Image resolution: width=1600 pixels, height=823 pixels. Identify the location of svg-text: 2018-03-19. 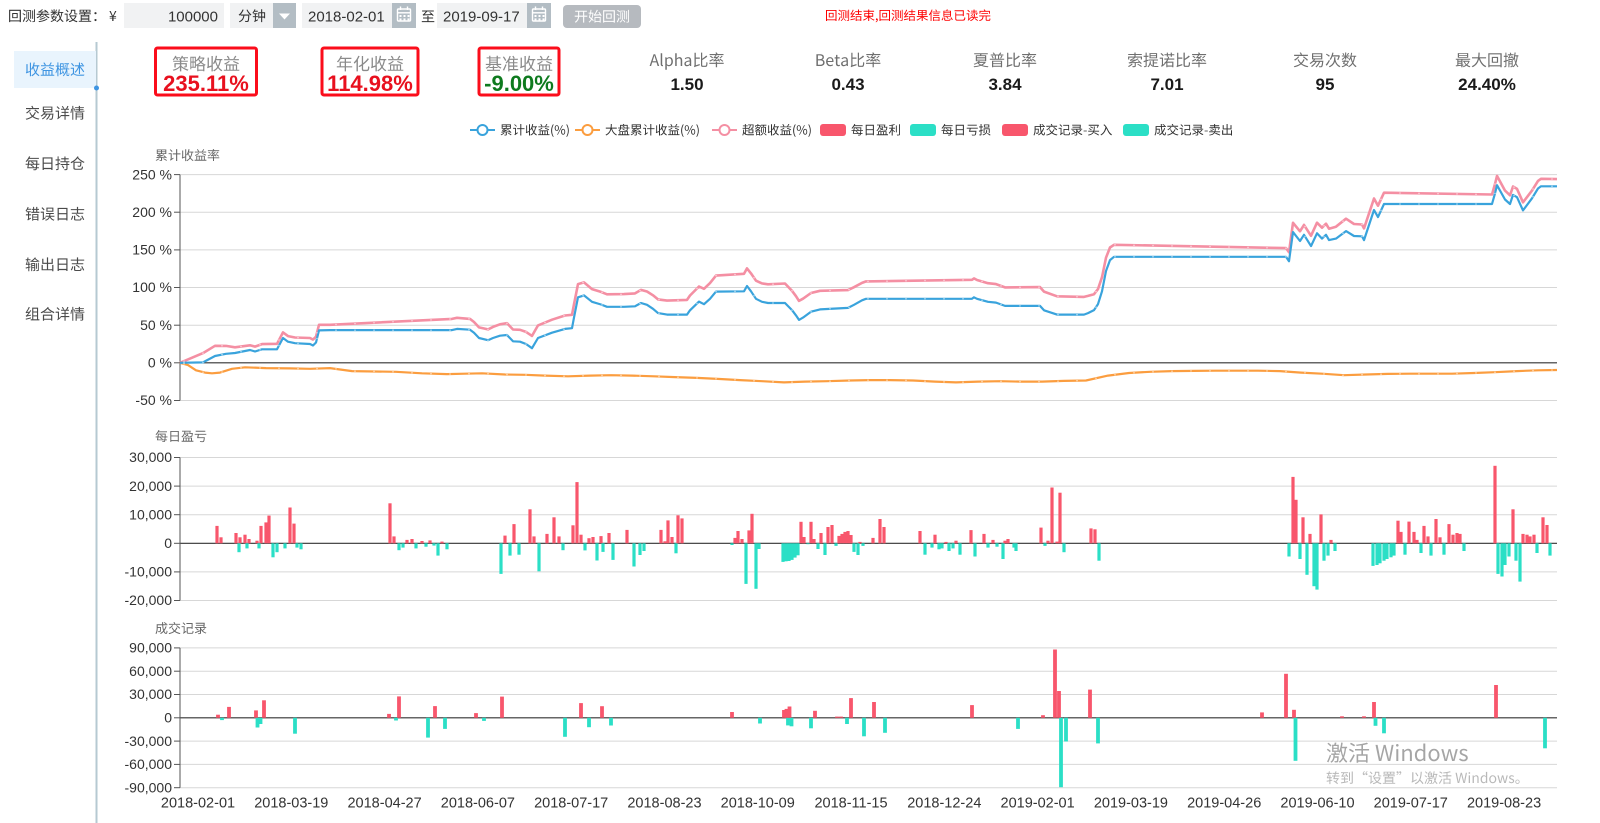
(291, 804).